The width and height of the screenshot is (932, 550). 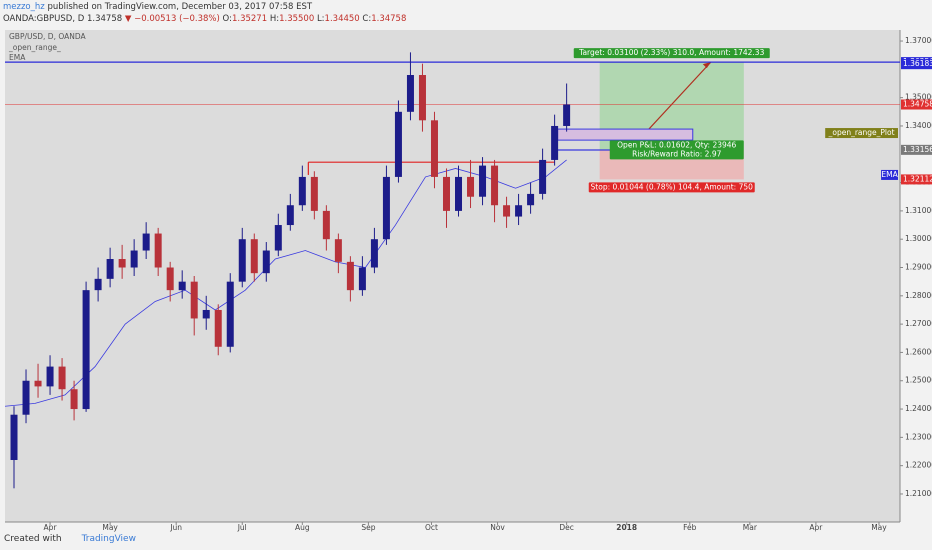 I want to click on y-tick-label: 1.25000, so click(x=918, y=380).